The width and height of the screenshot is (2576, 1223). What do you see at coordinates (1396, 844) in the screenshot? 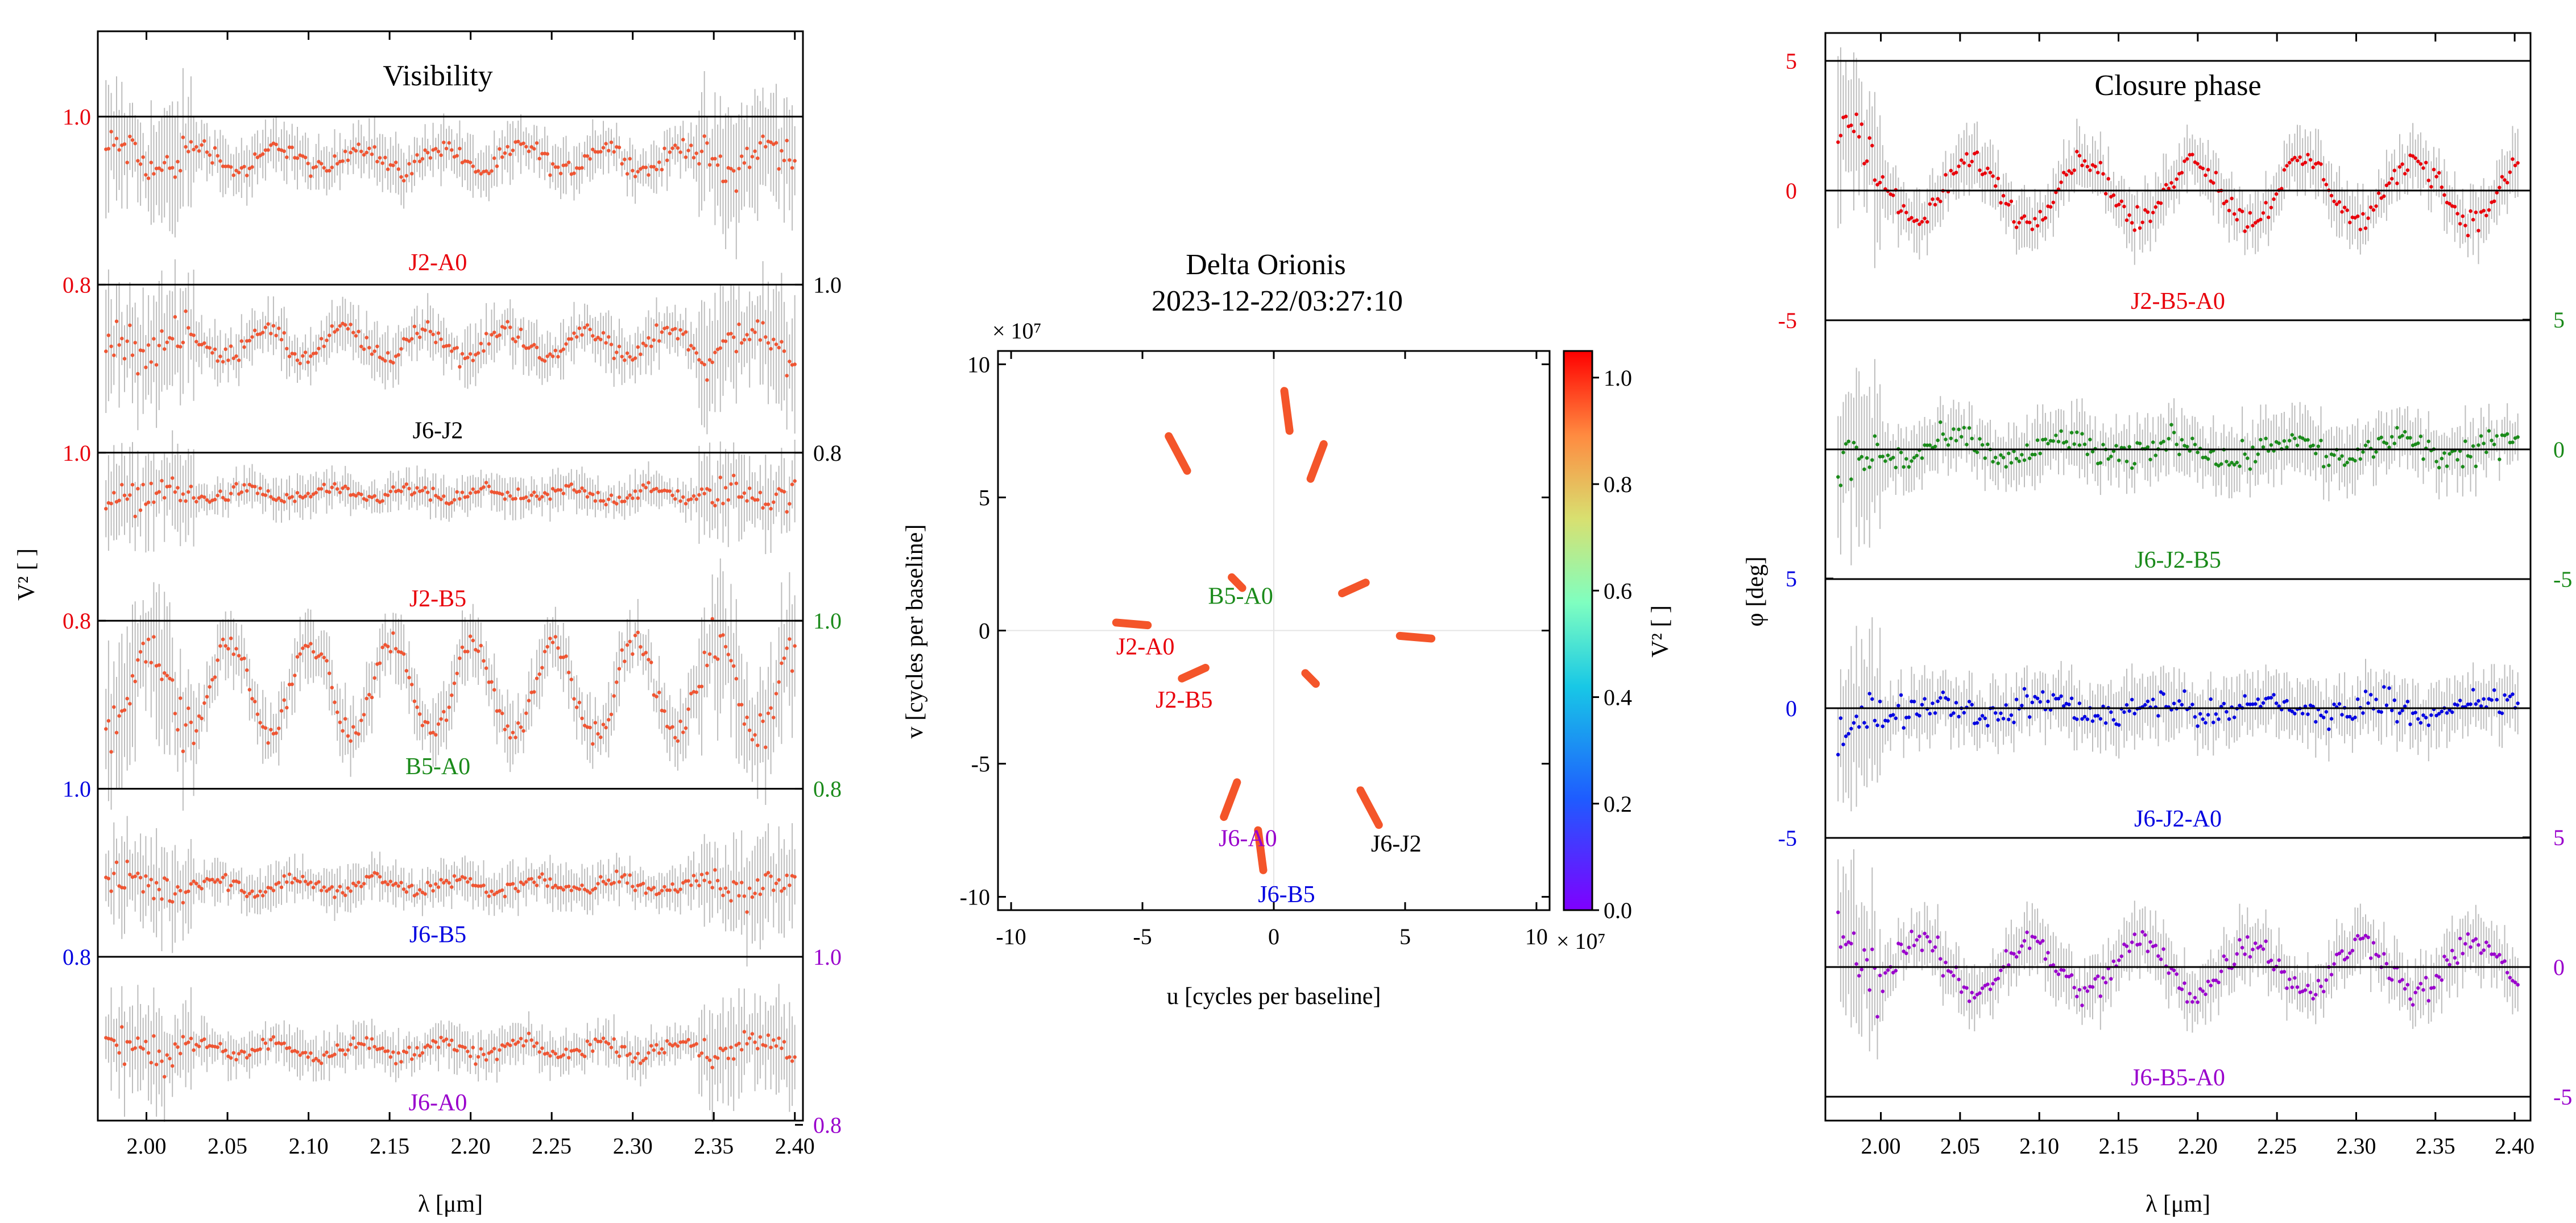
I see `uv-baseline-label: J6-J2` at bounding box center [1396, 844].